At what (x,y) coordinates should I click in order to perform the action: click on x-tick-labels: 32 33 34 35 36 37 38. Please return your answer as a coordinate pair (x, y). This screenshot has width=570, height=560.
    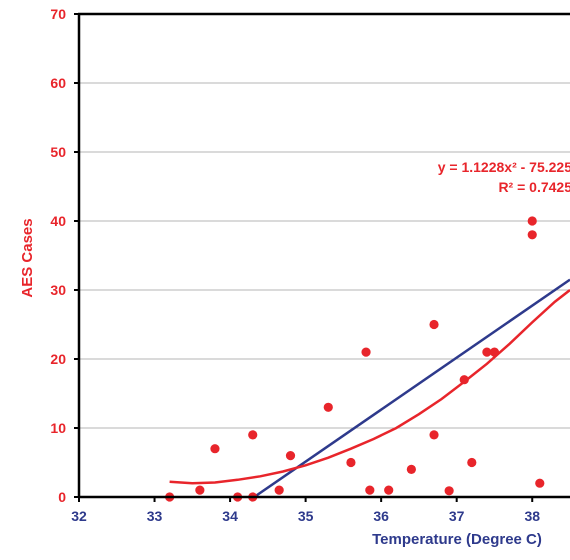
    Looking at the image, I should click on (305, 516).